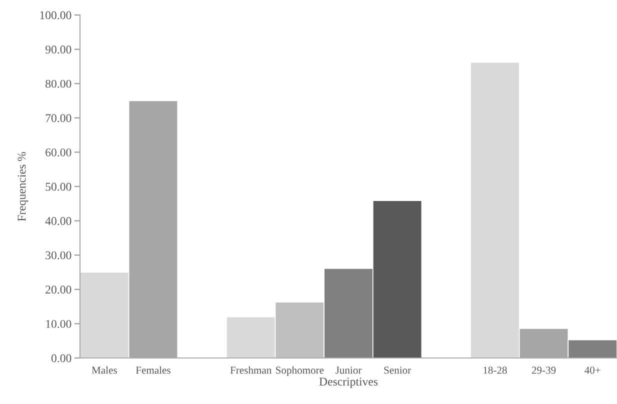  I want to click on x-axis-title: Descriptives, so click(348, 383).